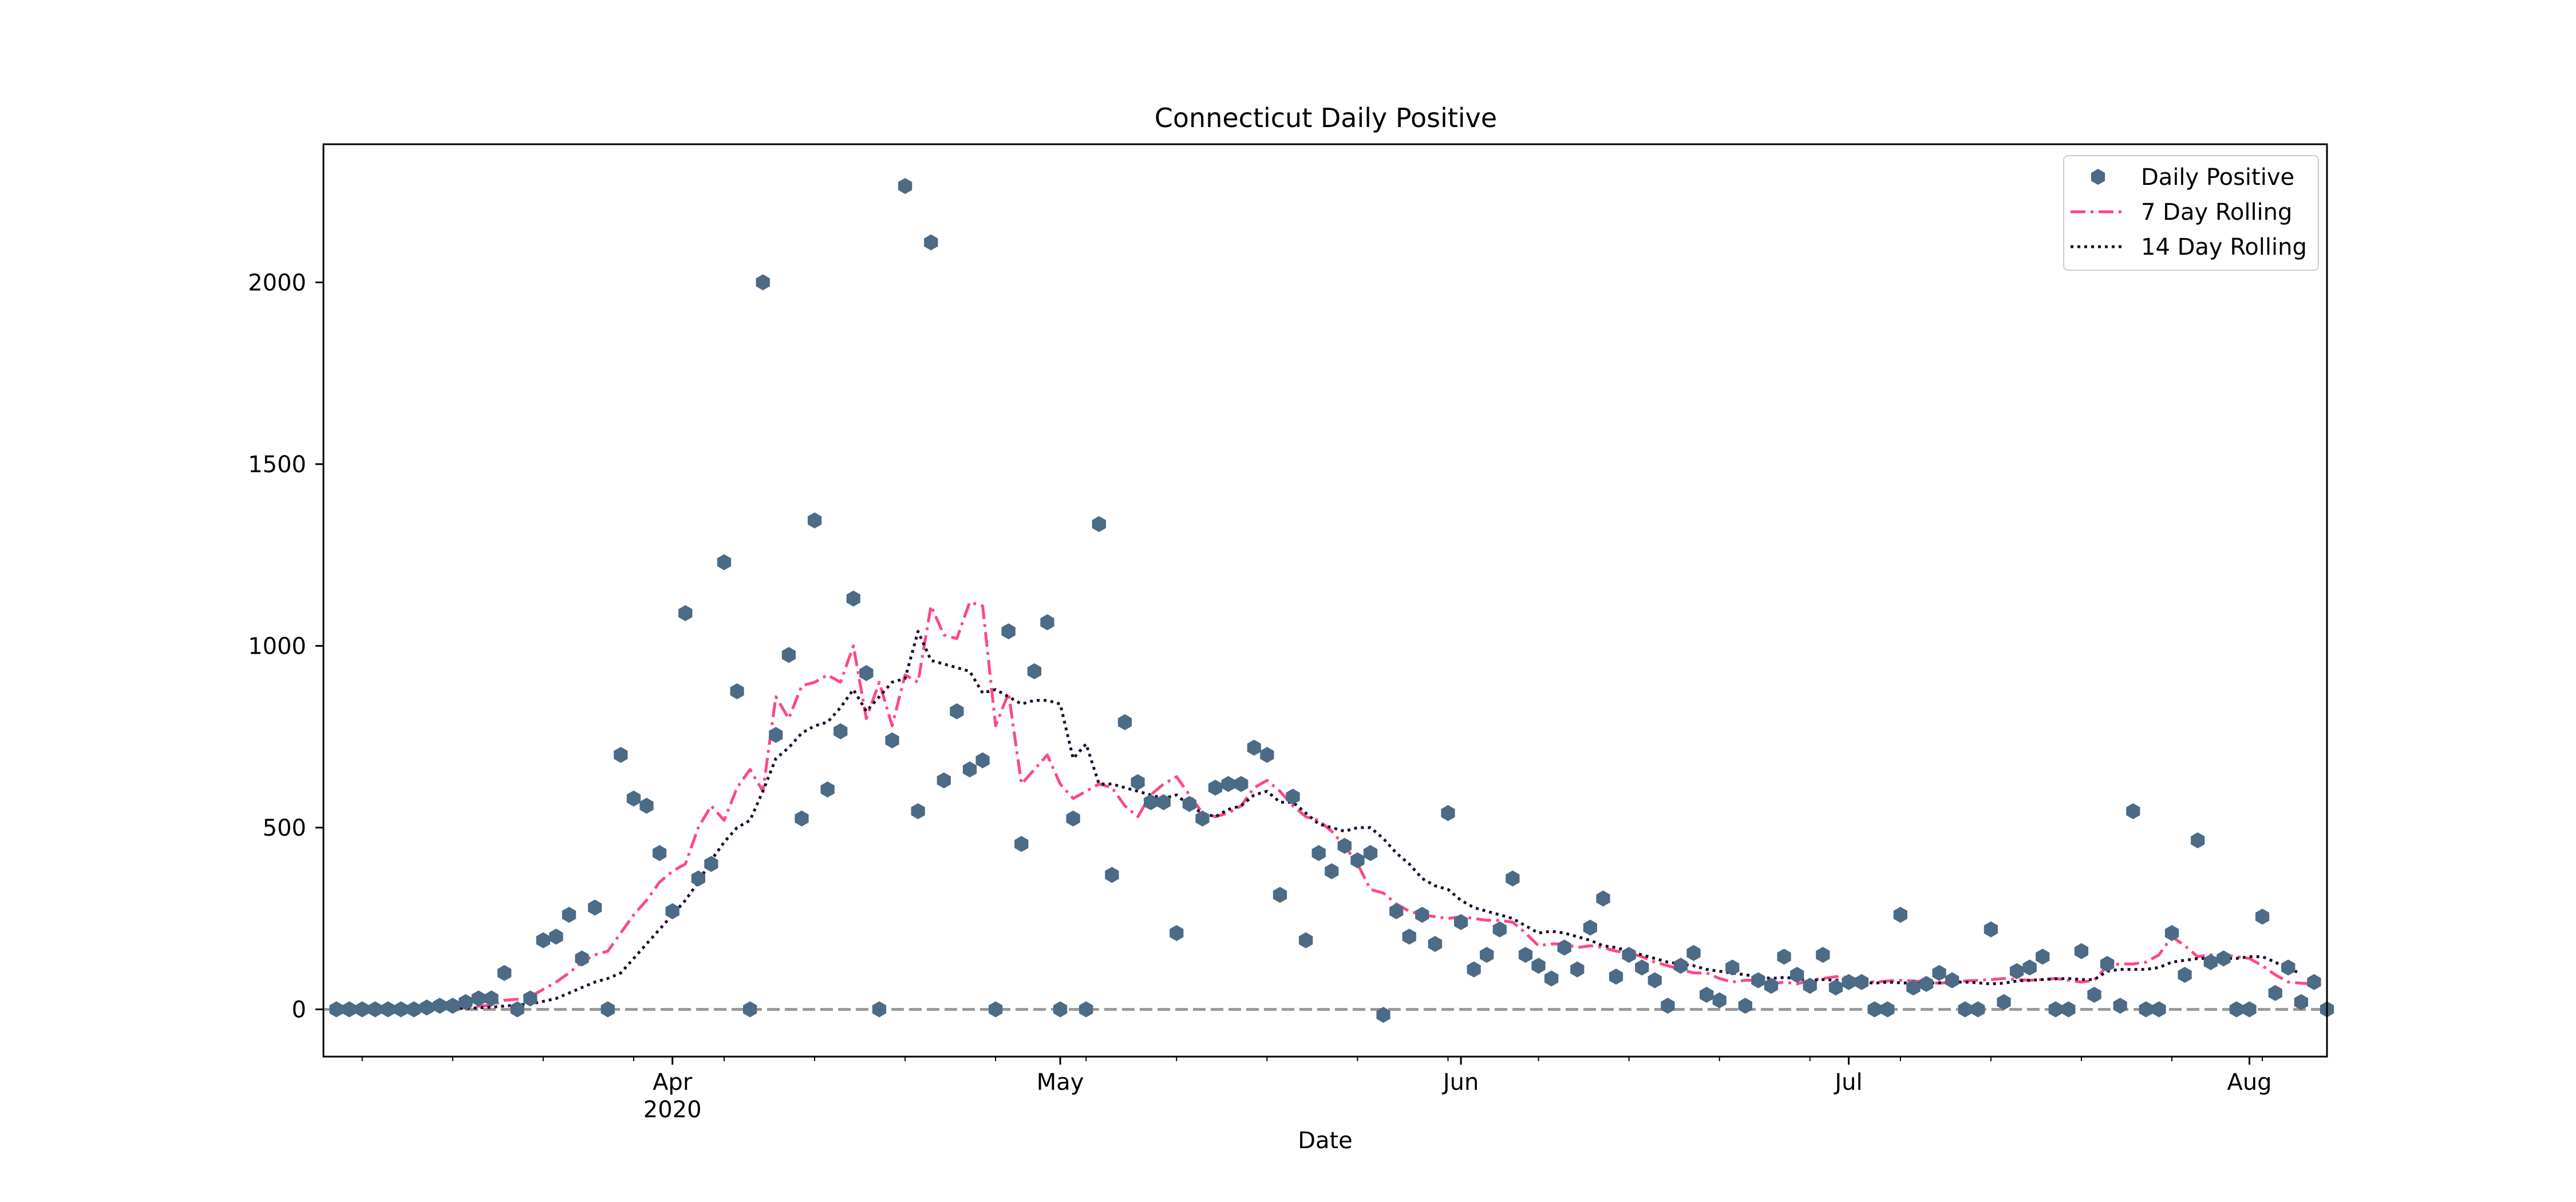  Describe the element at coordinates (277, 465) in the screenshot. I see `y-tick-label: 1500` at that location.